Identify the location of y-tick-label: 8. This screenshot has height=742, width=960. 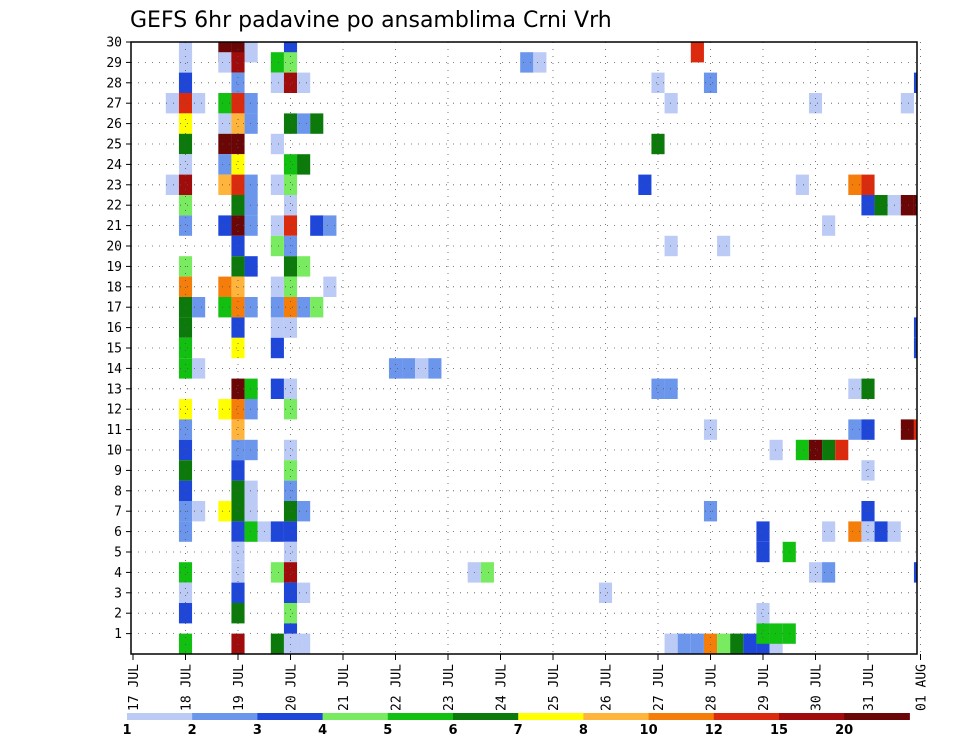
(118, 491).